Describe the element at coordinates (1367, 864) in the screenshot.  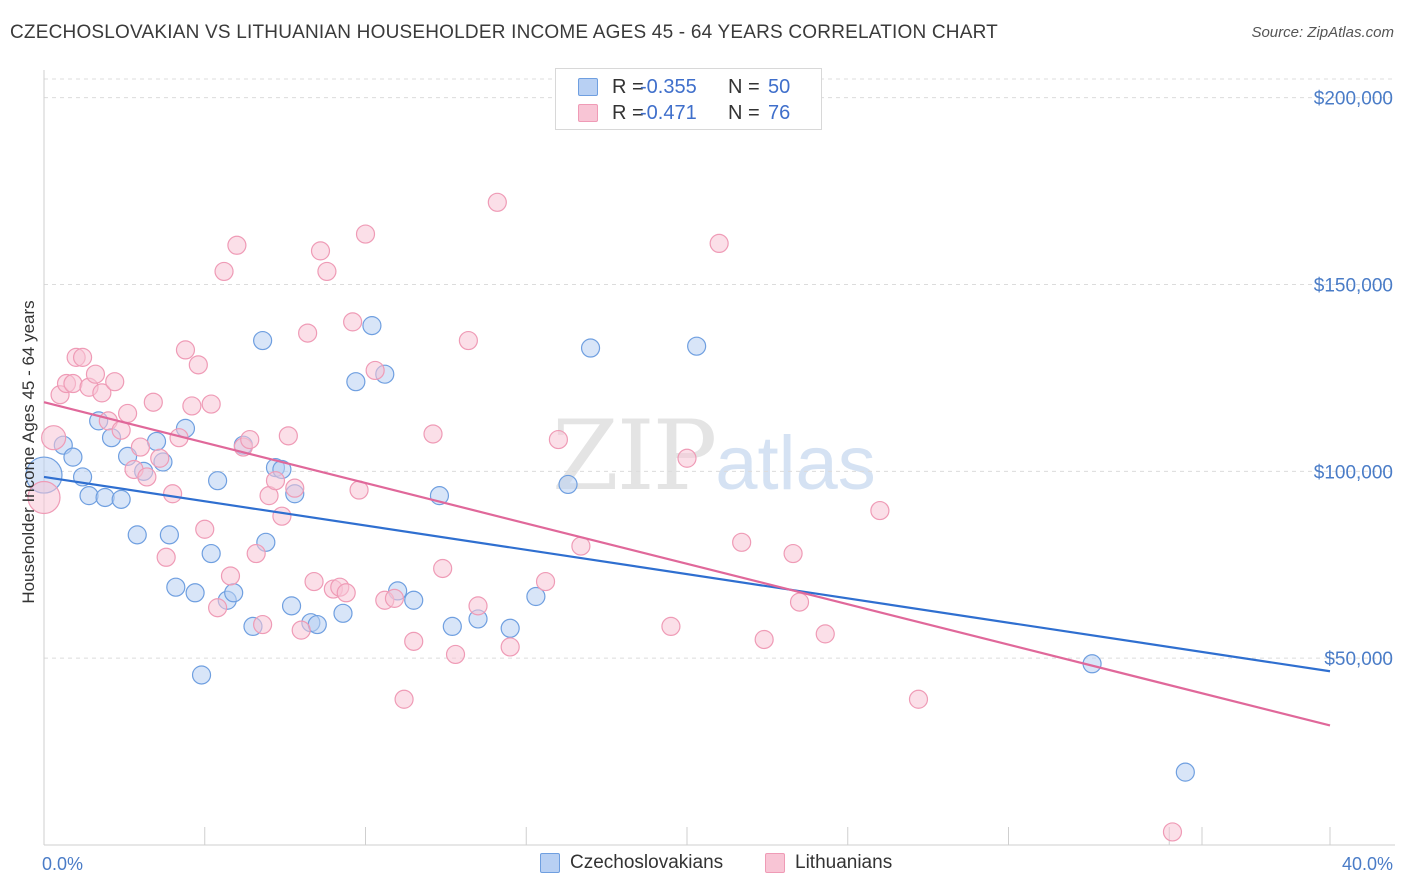
I see `x-tick-label: 40.0%` at that location.